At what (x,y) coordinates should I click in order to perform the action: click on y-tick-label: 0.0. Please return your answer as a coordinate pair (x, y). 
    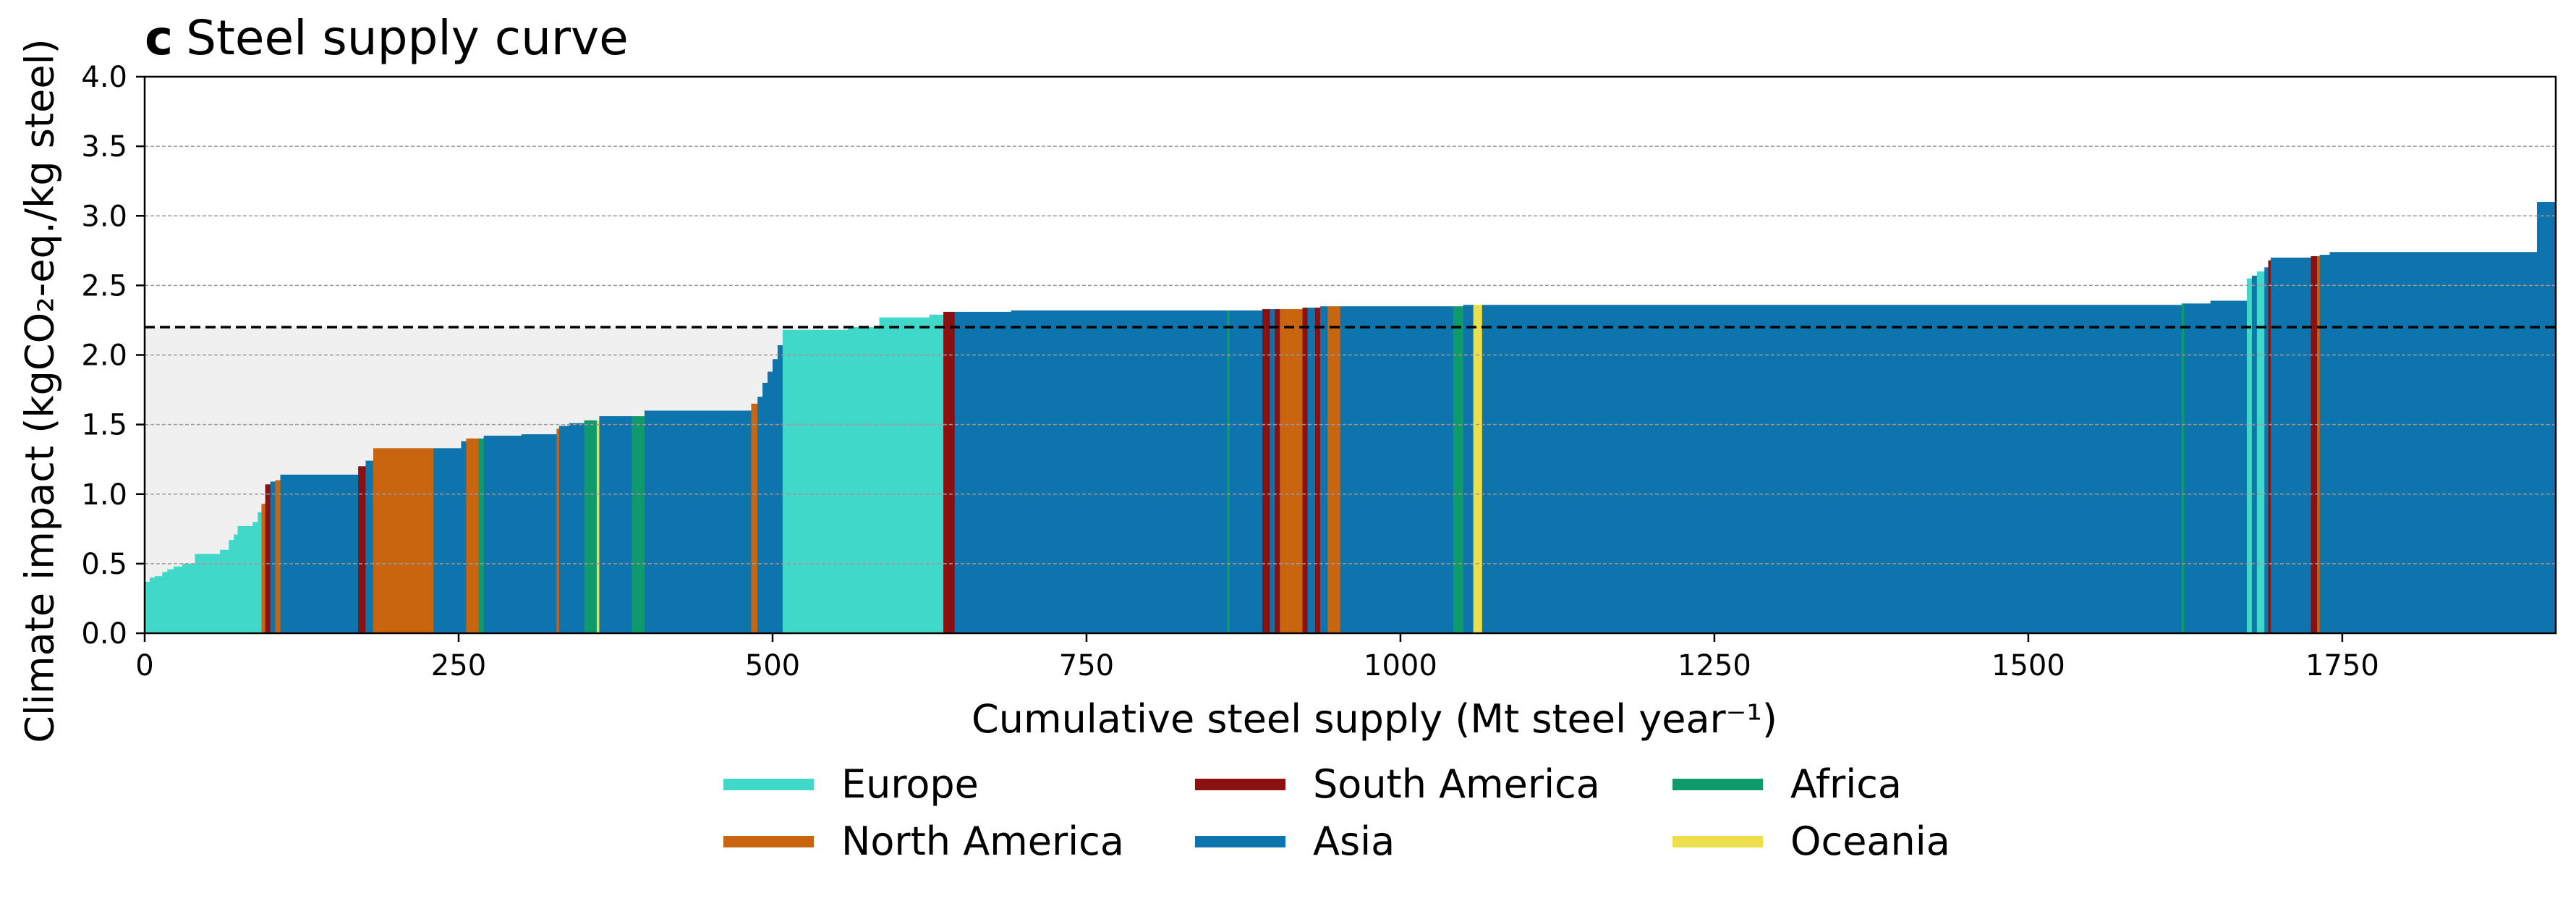
    Looking at the image, I should click on (104, 634).